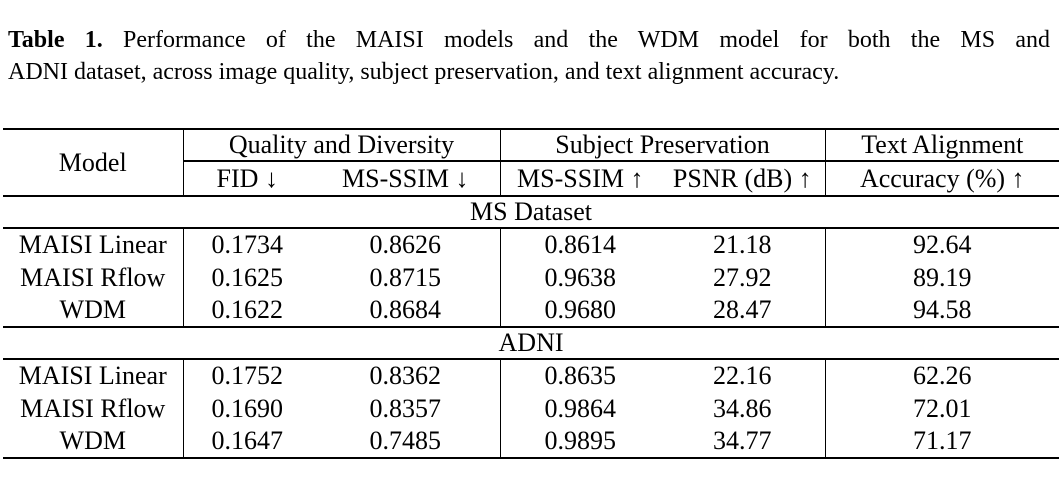  Describe the element at coordinates (743, 244) in the screenshot. I see `metric-value: 21.18` at that location.